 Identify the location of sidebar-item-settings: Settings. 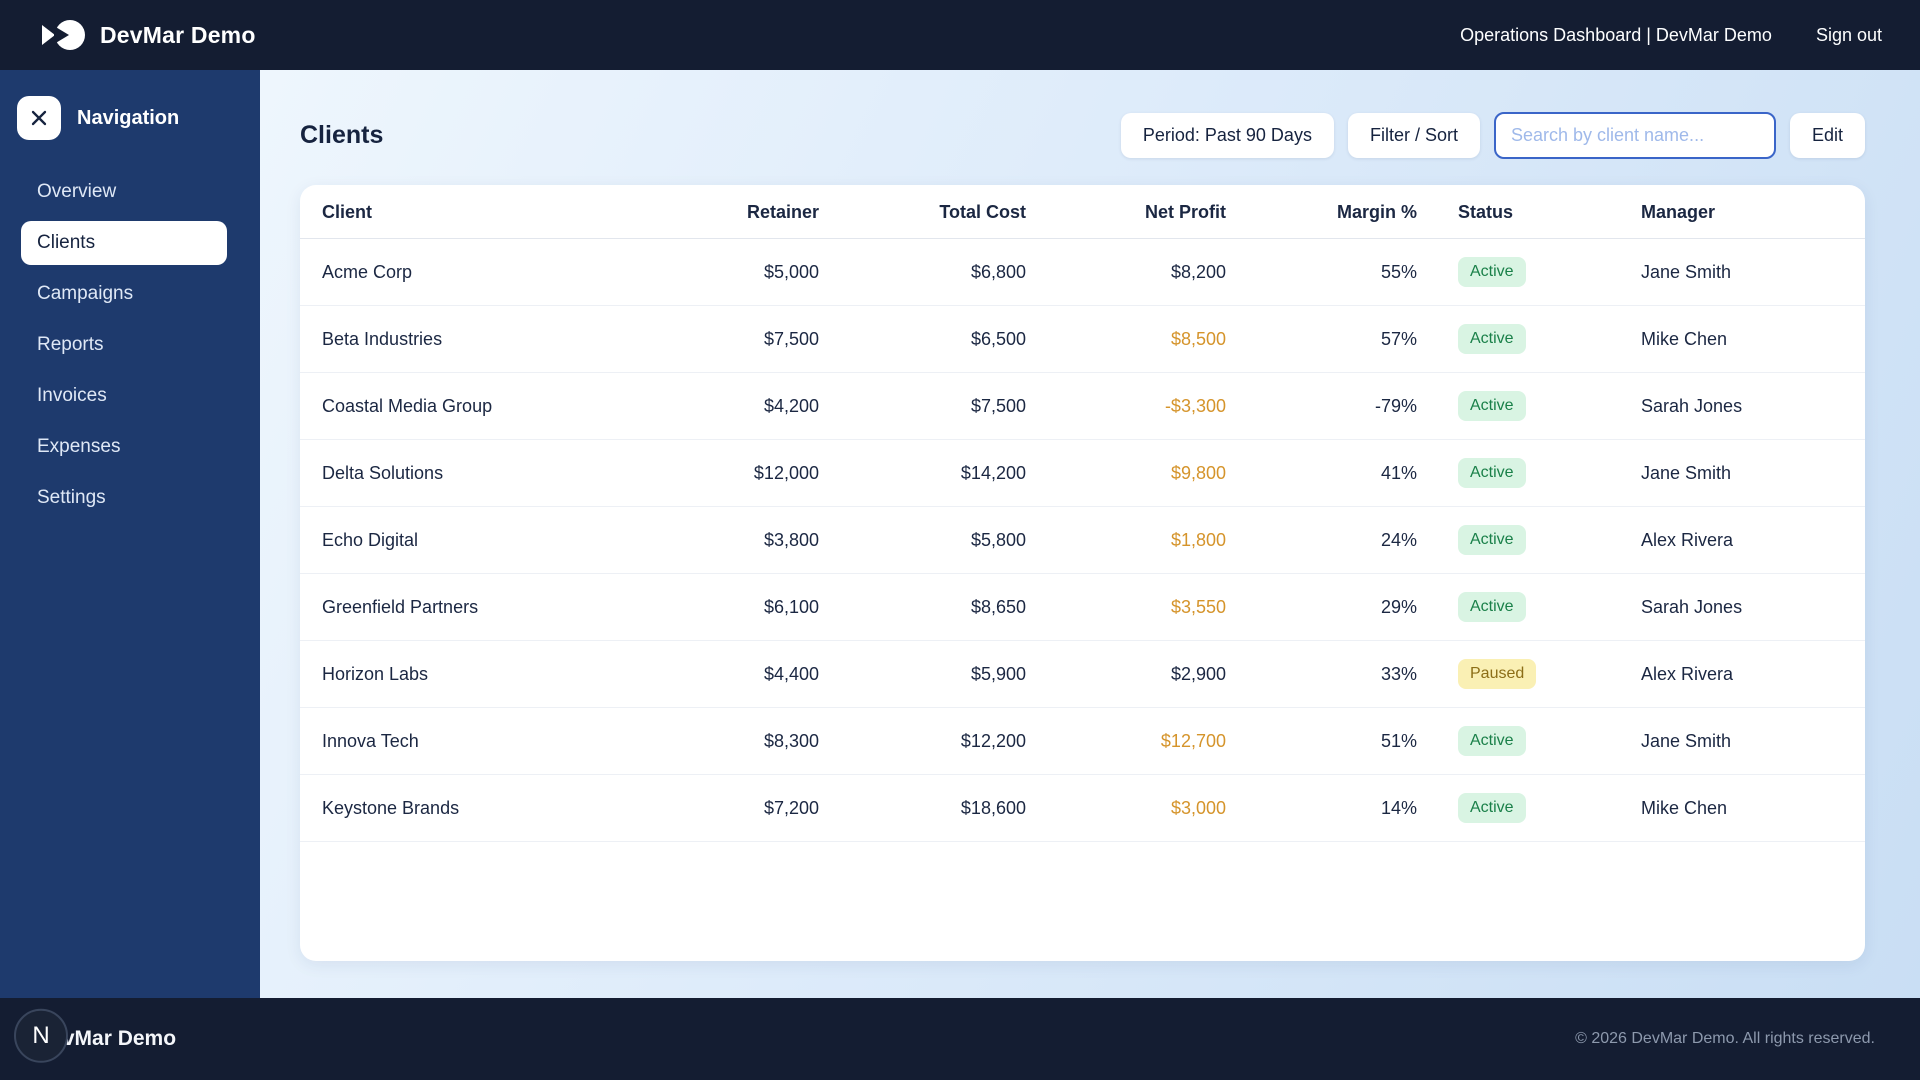
(71, 497).